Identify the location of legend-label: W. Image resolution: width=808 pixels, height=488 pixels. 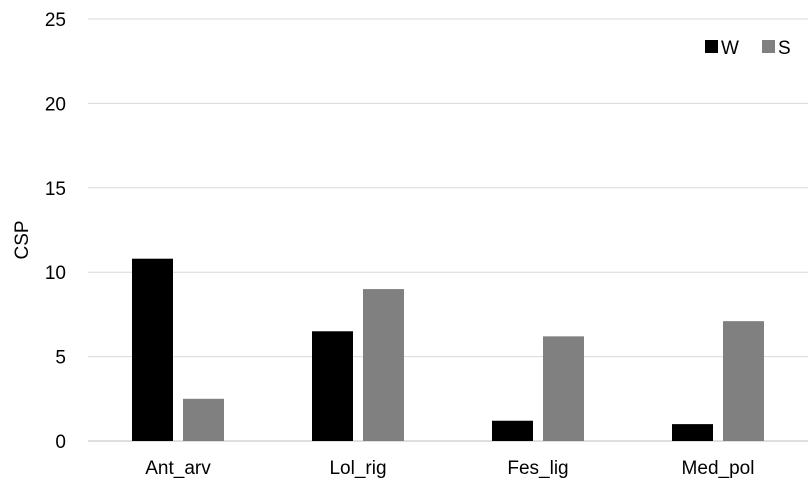
(730, 48).